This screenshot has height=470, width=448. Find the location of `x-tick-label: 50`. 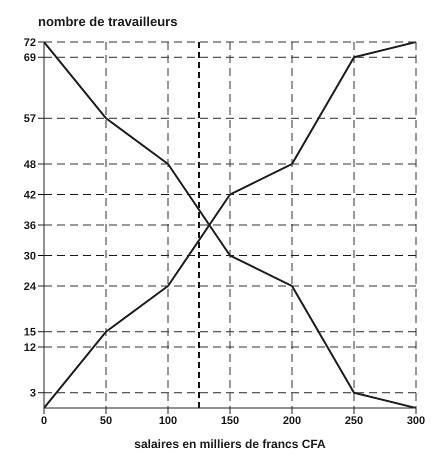

x-tick-label: 50 is located at coordinates (106, 420).